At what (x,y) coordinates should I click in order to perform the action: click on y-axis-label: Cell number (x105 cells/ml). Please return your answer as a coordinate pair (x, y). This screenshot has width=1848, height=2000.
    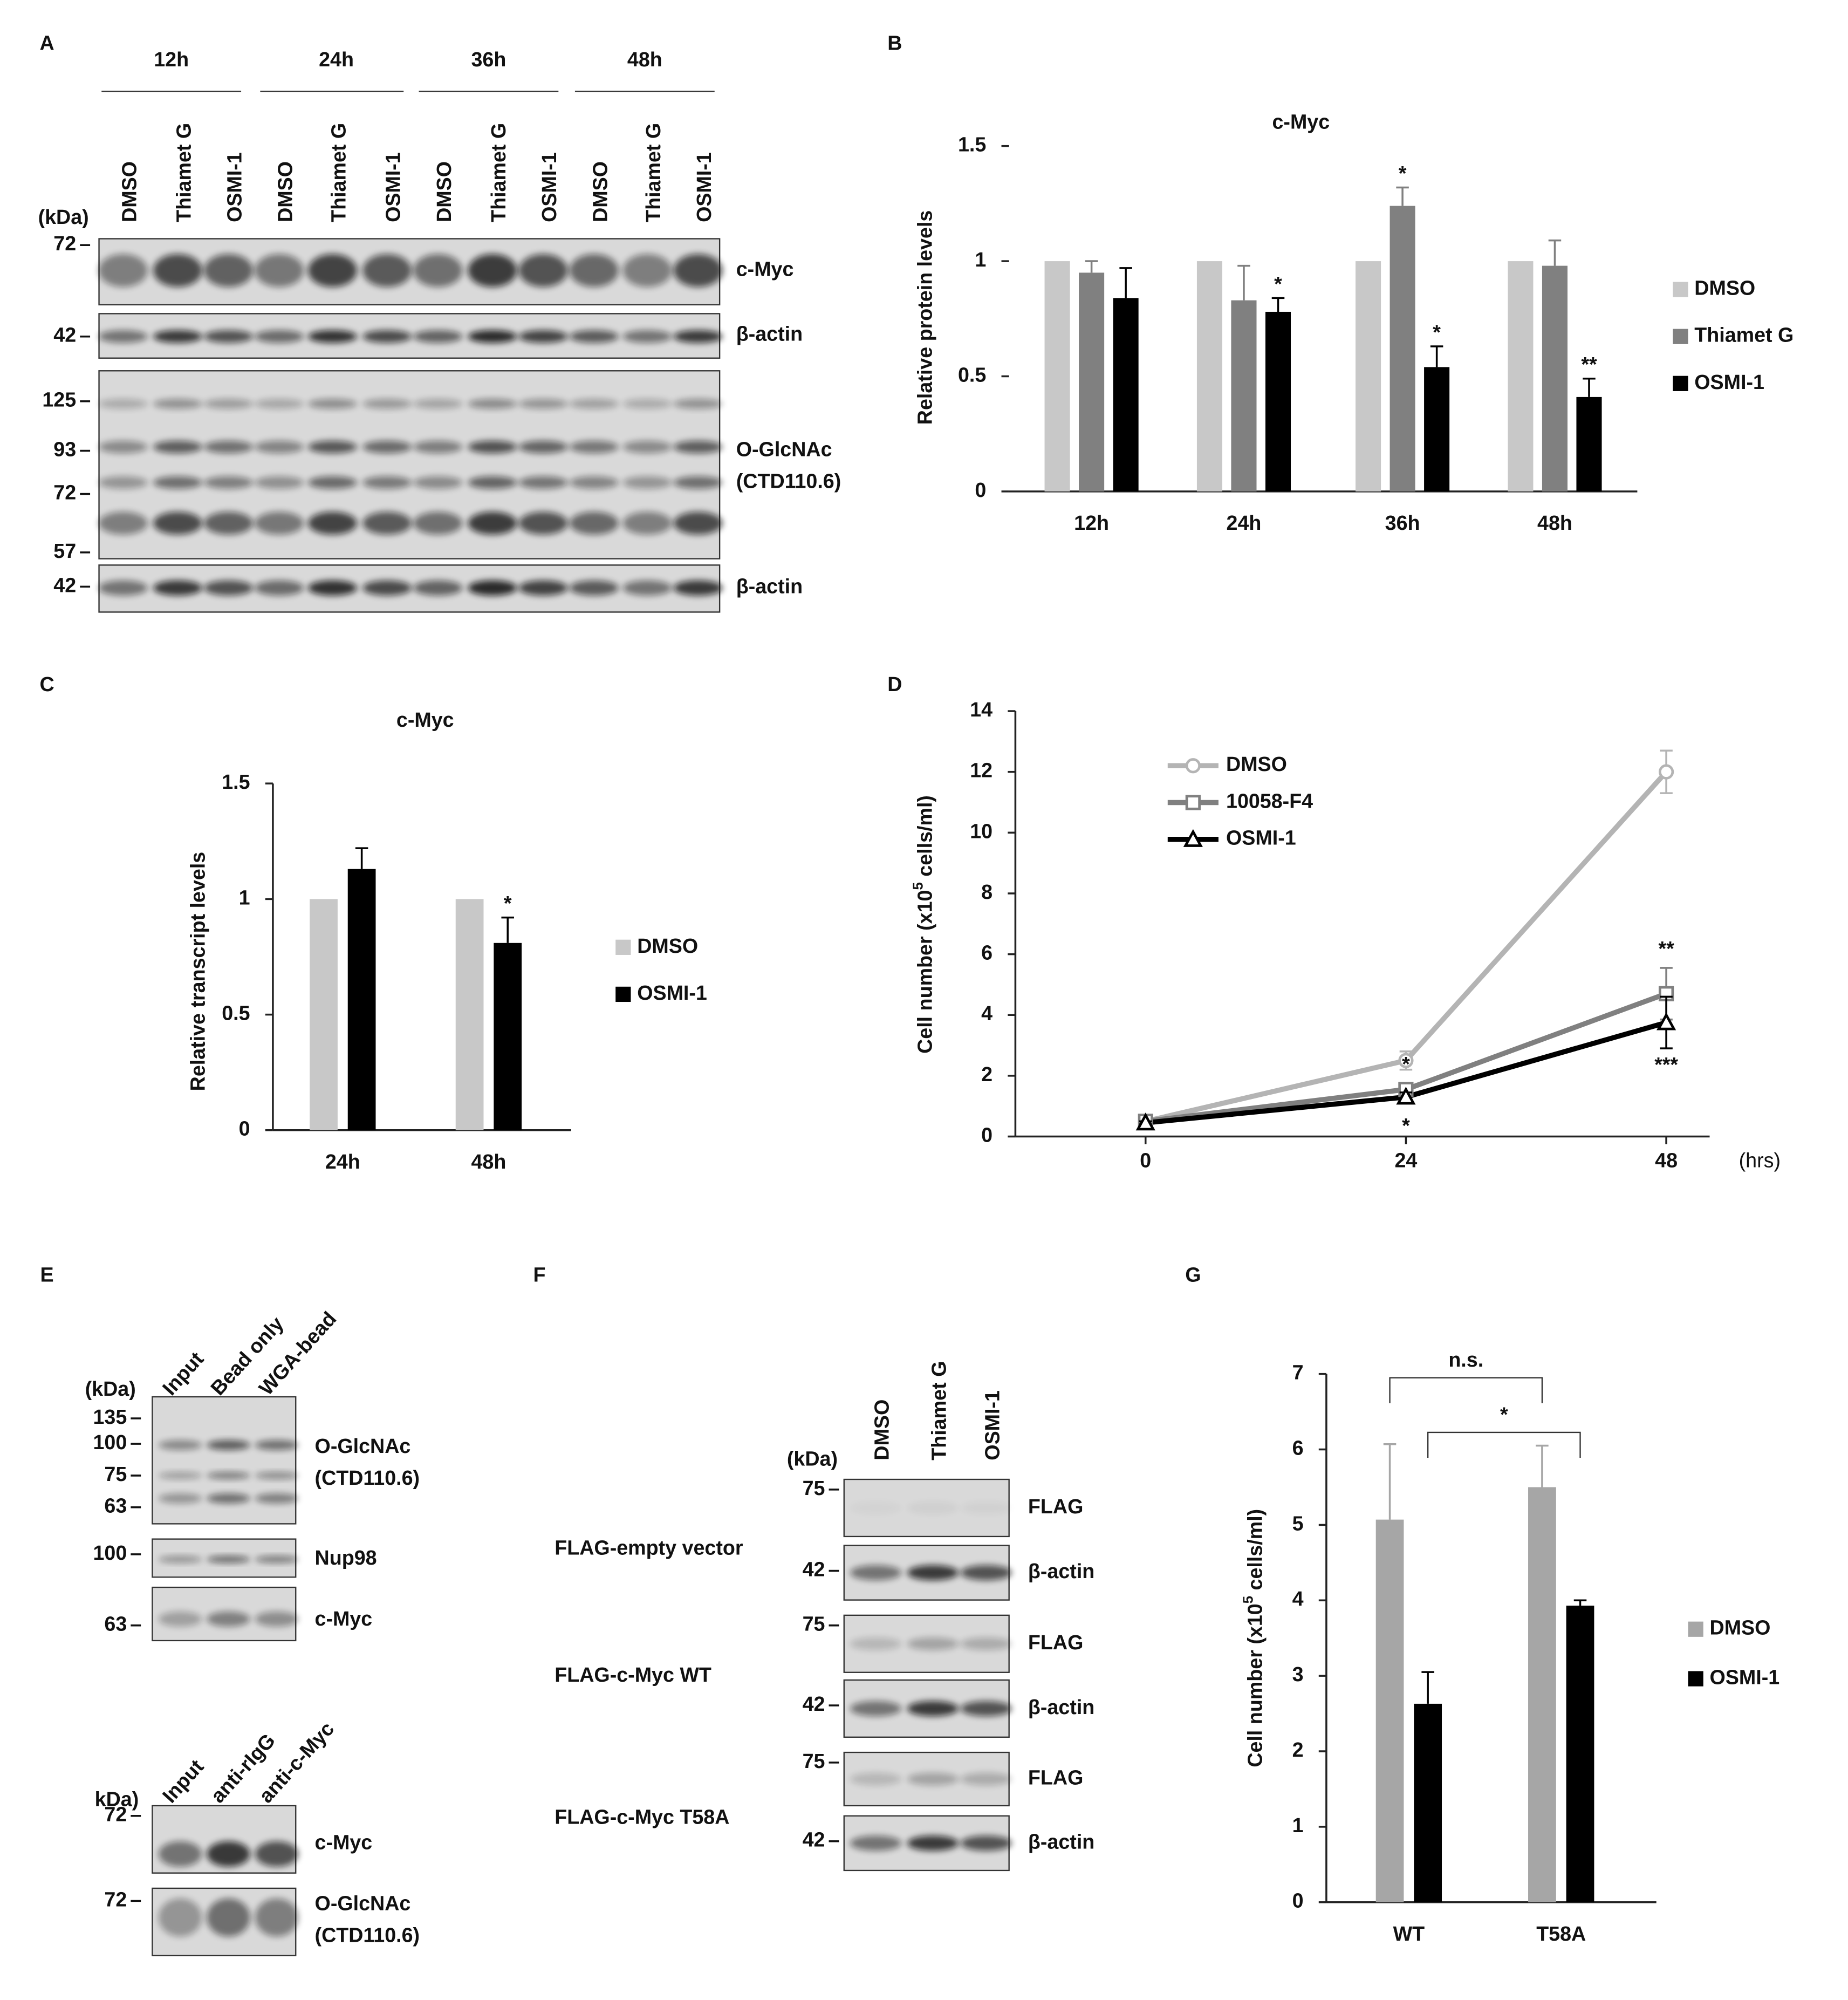
    Looking at the image, I should click on (923, 924).